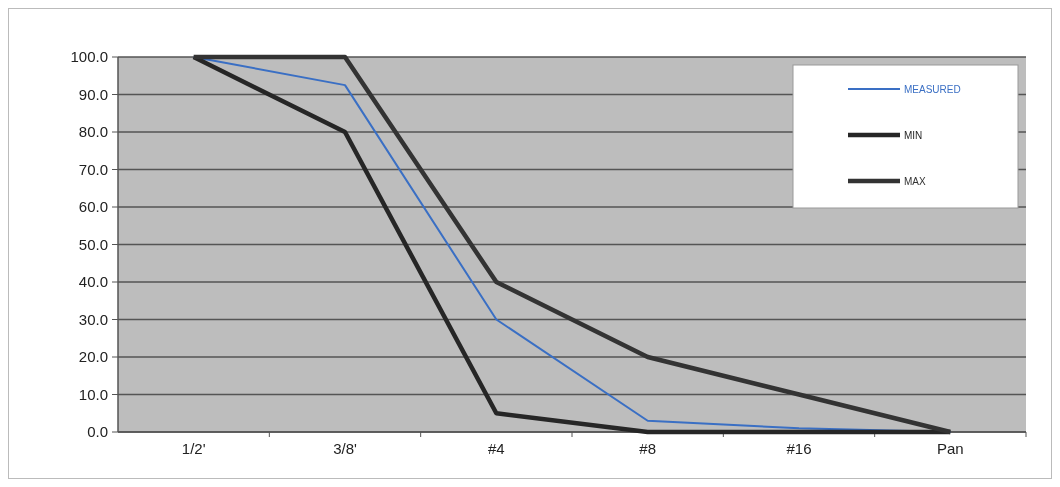  I want to click on y-tick-label: 40.0, so click(93, 282).